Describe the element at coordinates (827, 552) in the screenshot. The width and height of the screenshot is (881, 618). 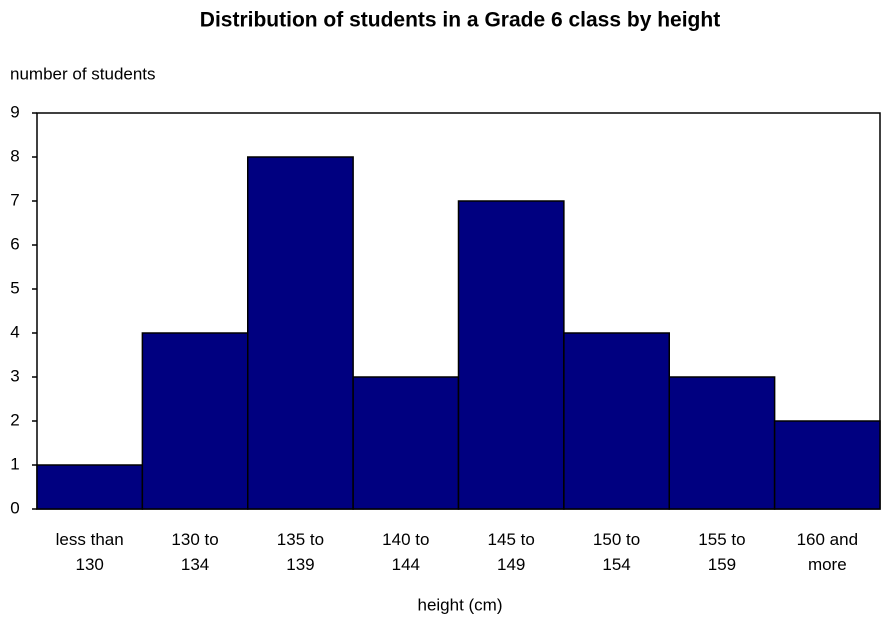
I see `x-tick-label: 160 and more` at that location.